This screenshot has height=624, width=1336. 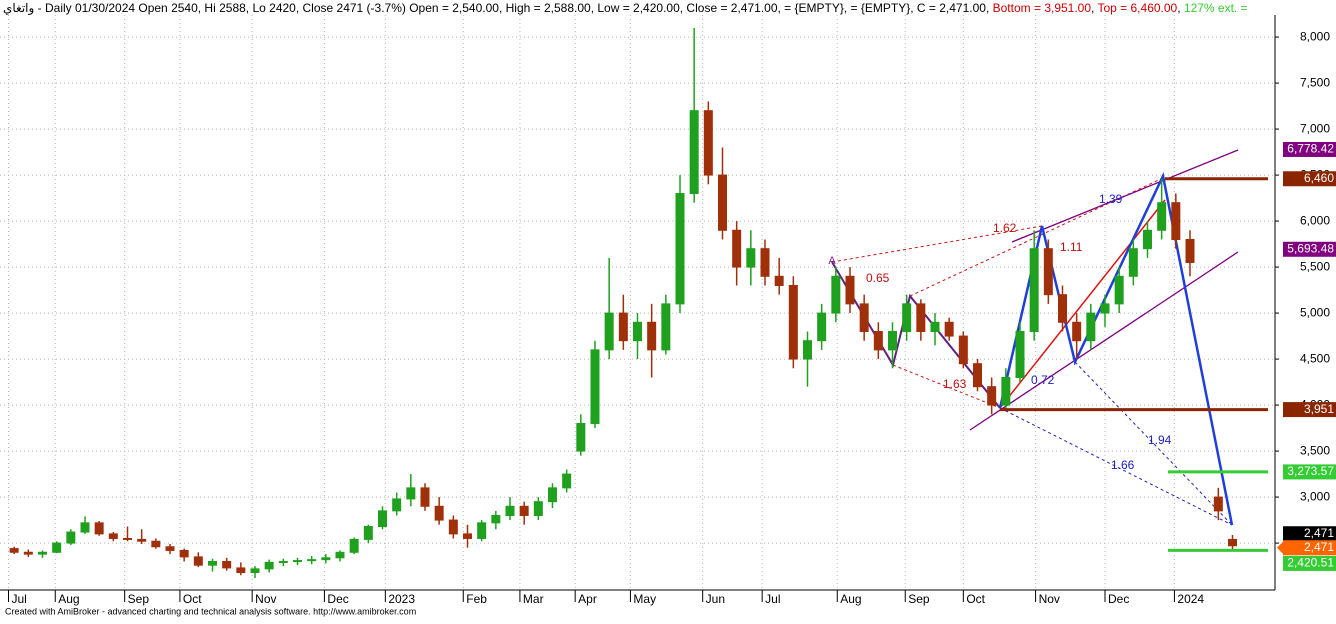 I want to click on x-tick-label: Mar, so click(x=533, y=599).